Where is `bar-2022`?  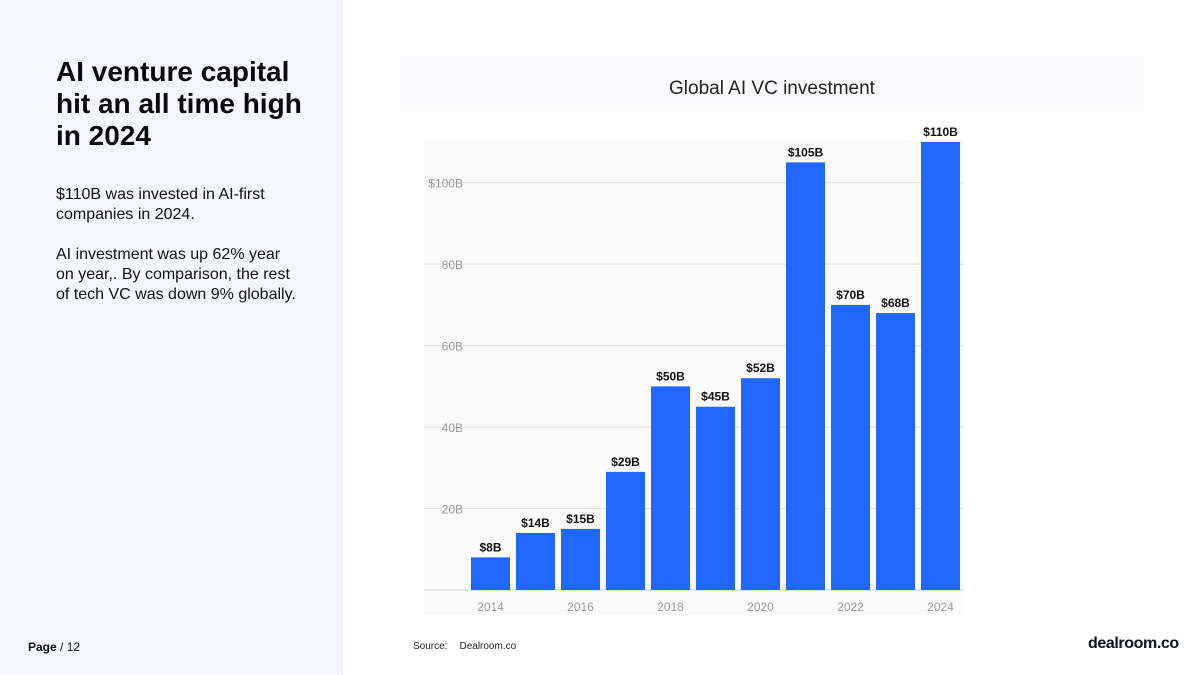
bar-2022 is located at coordinates (850, 447).